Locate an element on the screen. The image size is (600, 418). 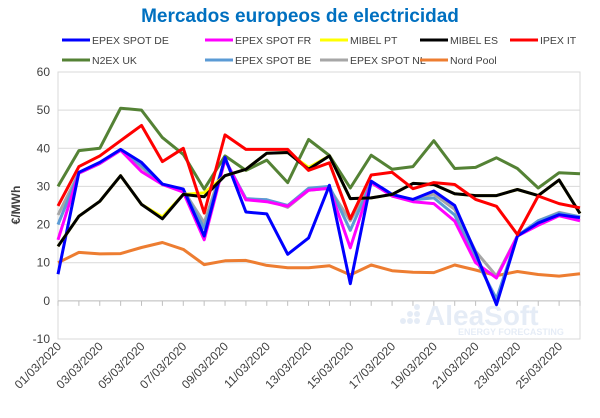
legend-label: EPEX SPOT DE is located at coordinates (130, 41).